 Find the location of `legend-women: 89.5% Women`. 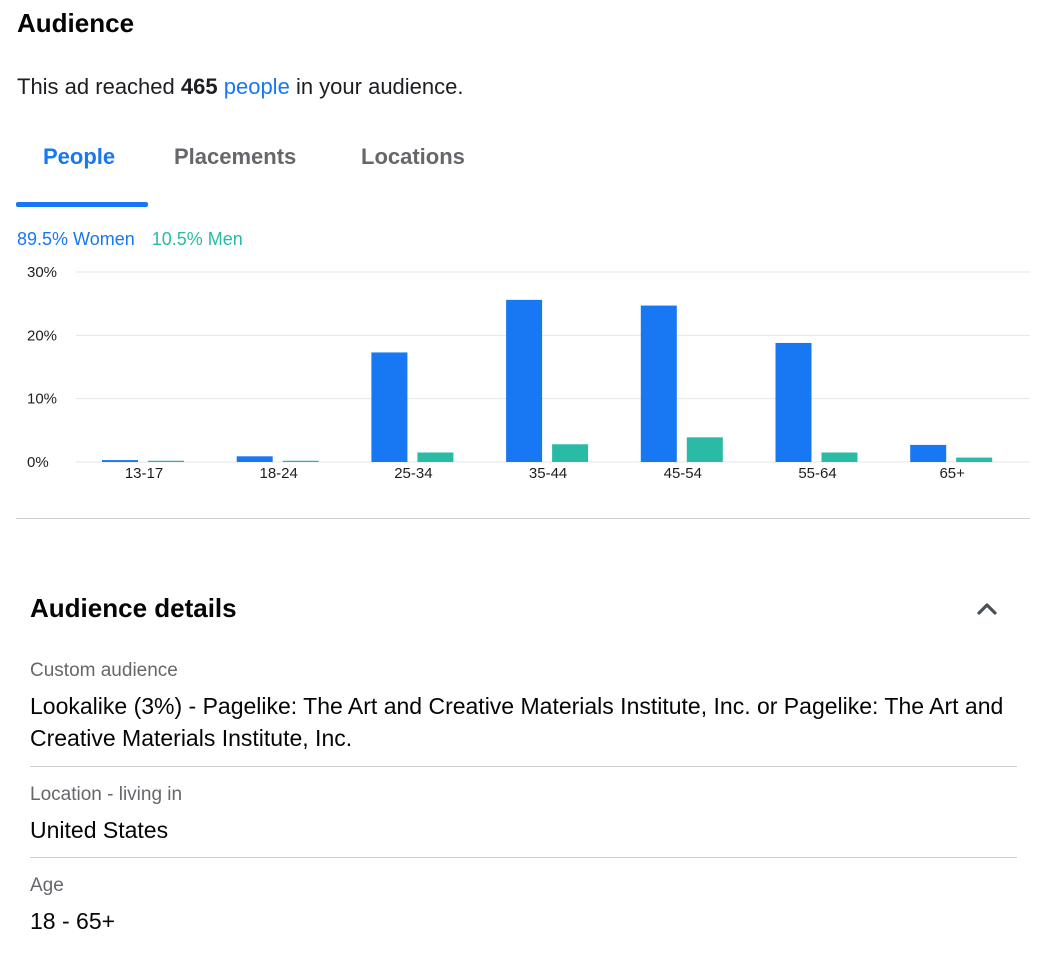

legend-women: 89.5% Women is located at coordinates (76, 239).